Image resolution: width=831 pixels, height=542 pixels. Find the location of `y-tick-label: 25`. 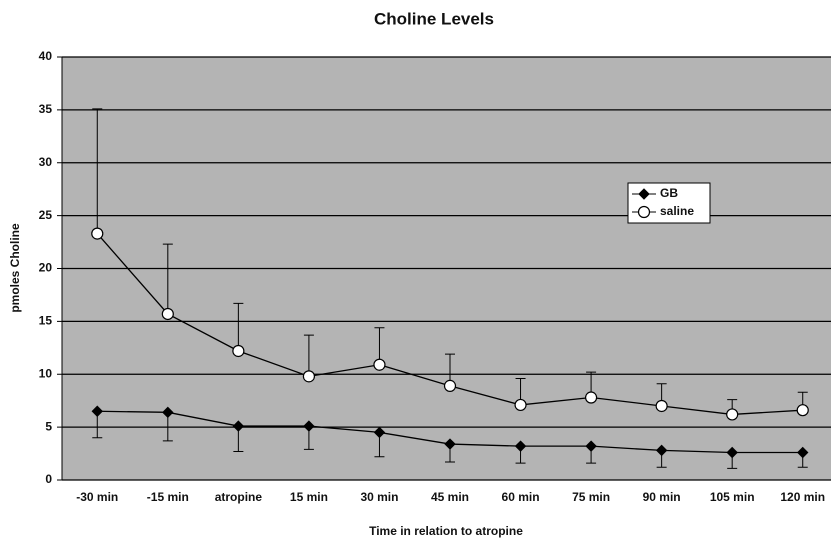

y-tick-label: 25 is located at coordinates (46, 215).